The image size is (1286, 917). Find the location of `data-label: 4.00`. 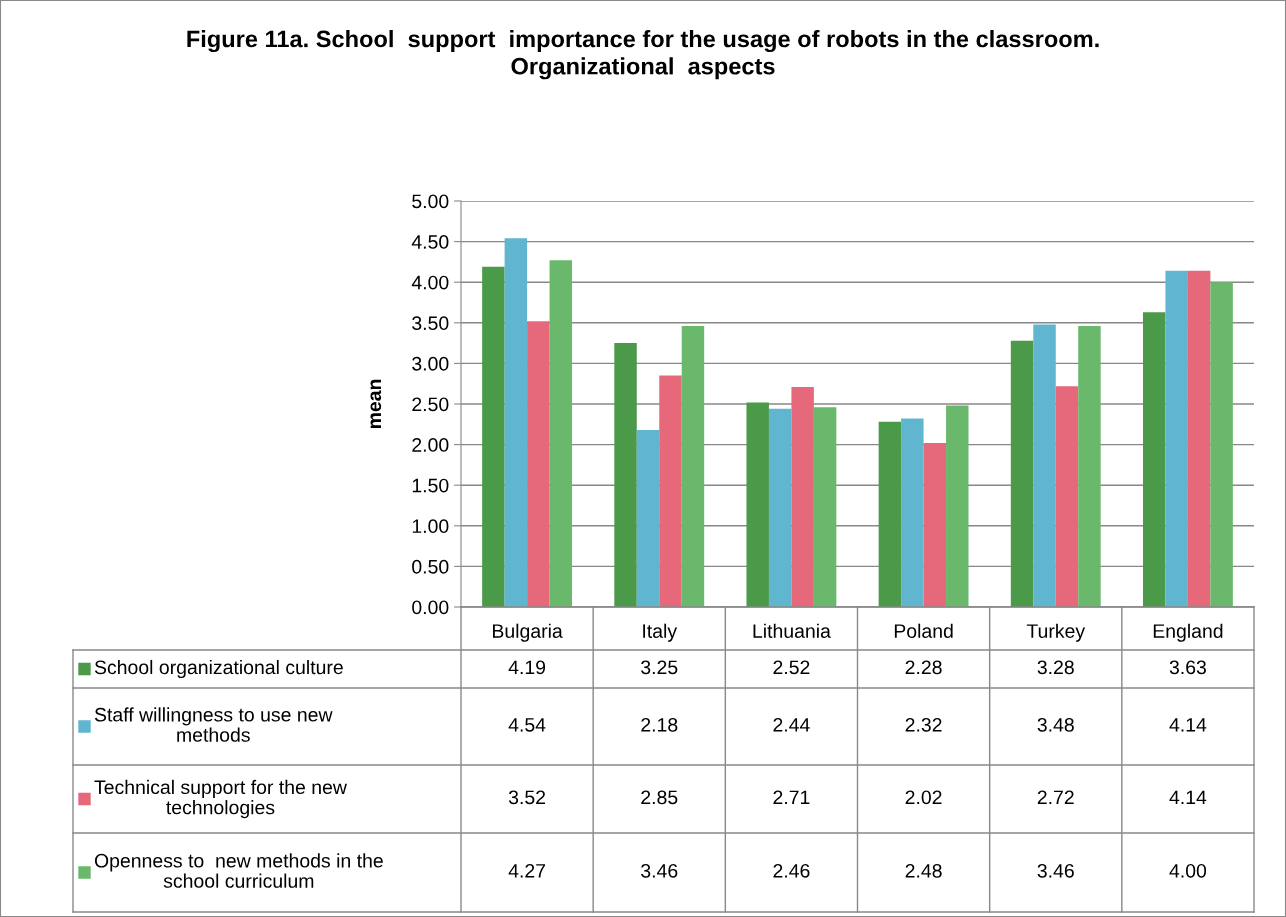

data-label: 4.00 is located at coordinates (1188, 870).